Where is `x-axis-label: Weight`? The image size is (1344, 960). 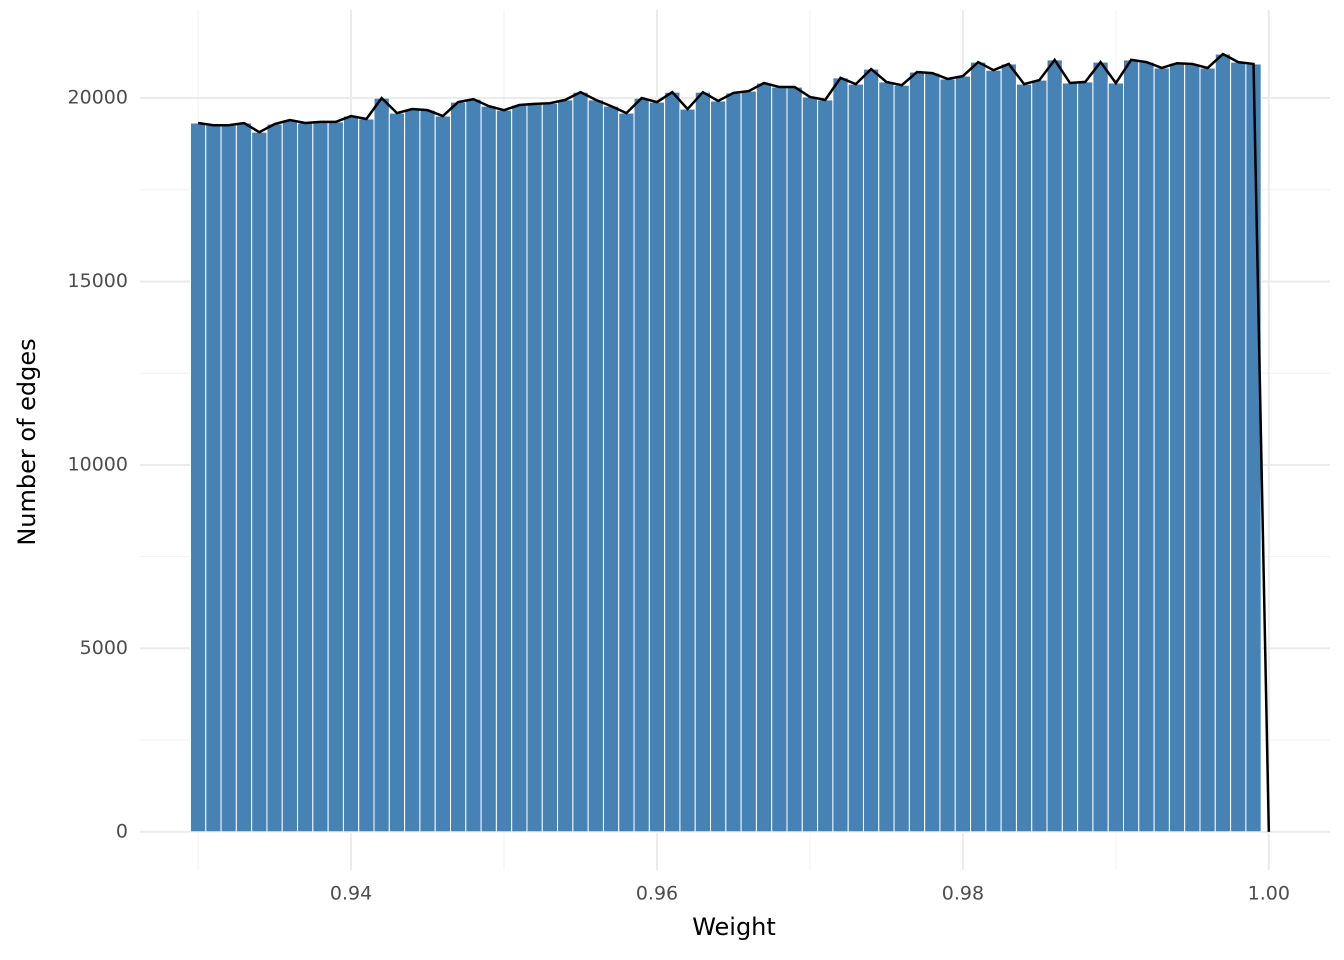
x-axis-label: Weight is located at coordinates (734, 927).